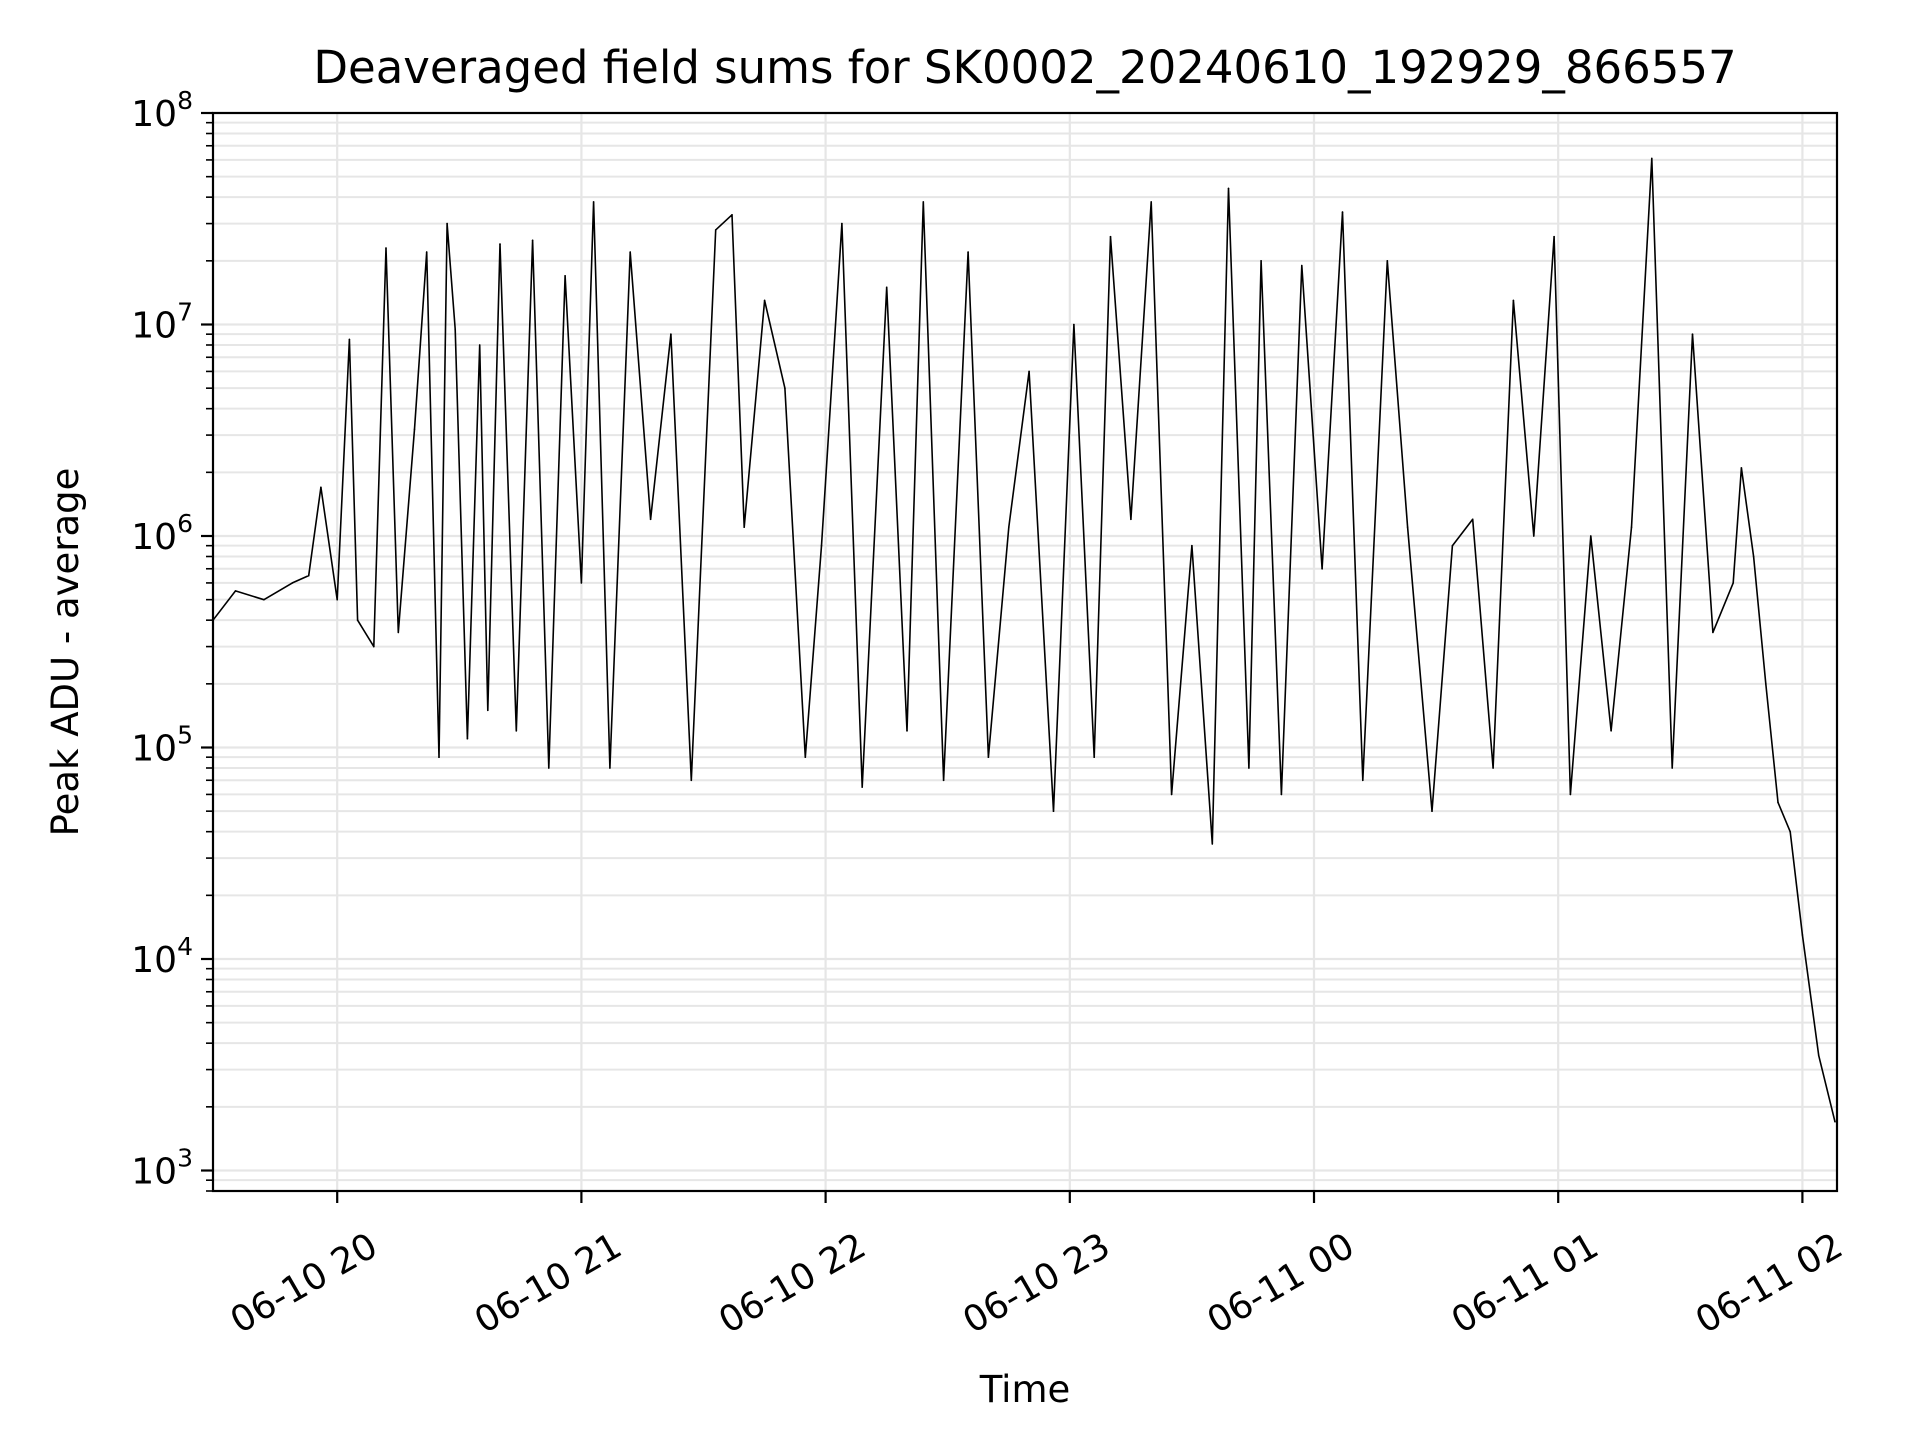  I want to click on y-tick-label: 10⁵, so click(162, 745).